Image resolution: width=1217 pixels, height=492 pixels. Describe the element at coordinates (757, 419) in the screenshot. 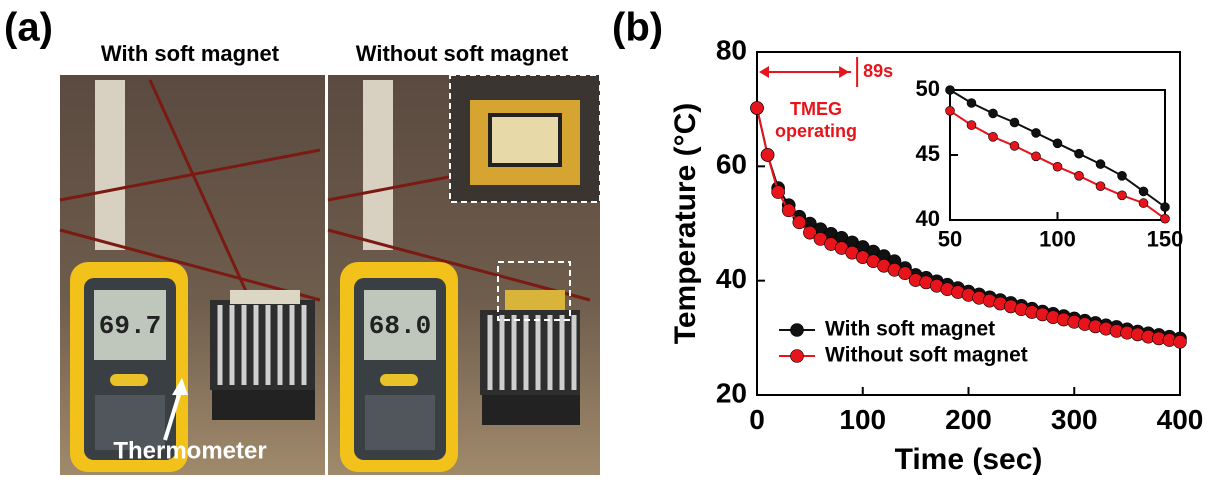

I see `x-tick-label: 0` at that location.